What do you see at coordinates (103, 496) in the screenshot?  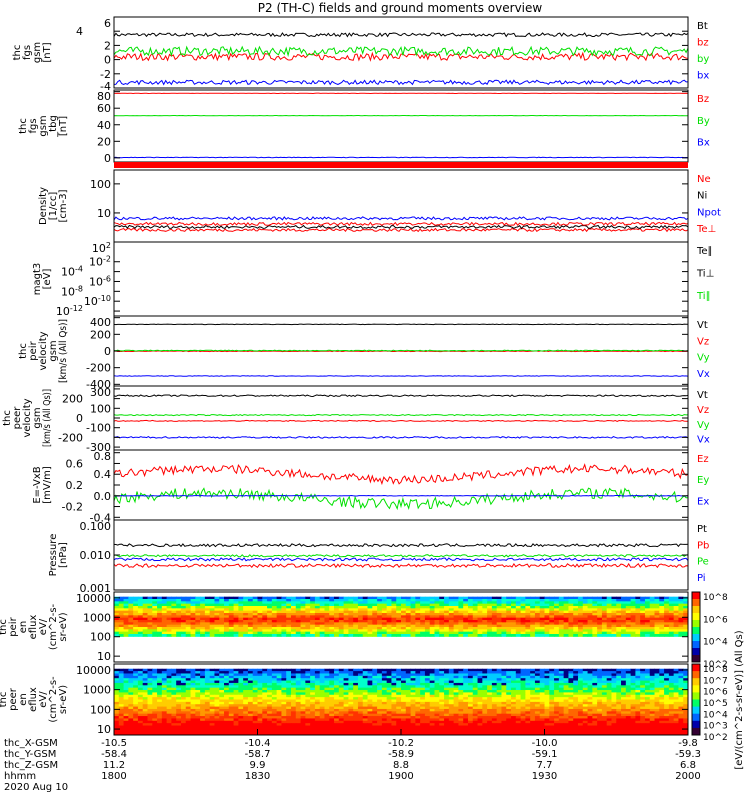 I see `y-tick-label: 0.0` at bounding box center [103, 496].